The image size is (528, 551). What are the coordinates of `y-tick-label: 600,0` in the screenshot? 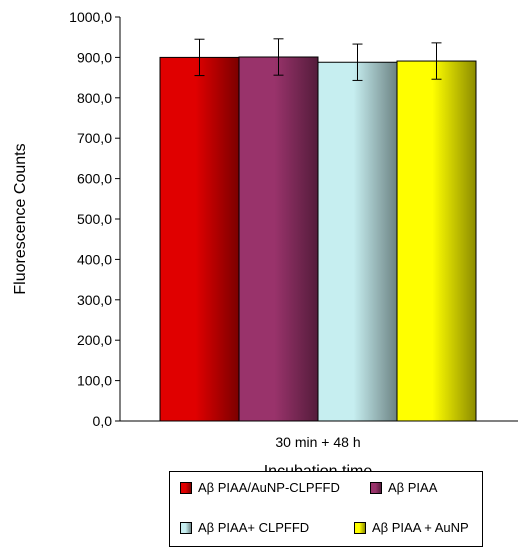 It's located at (94, 179).